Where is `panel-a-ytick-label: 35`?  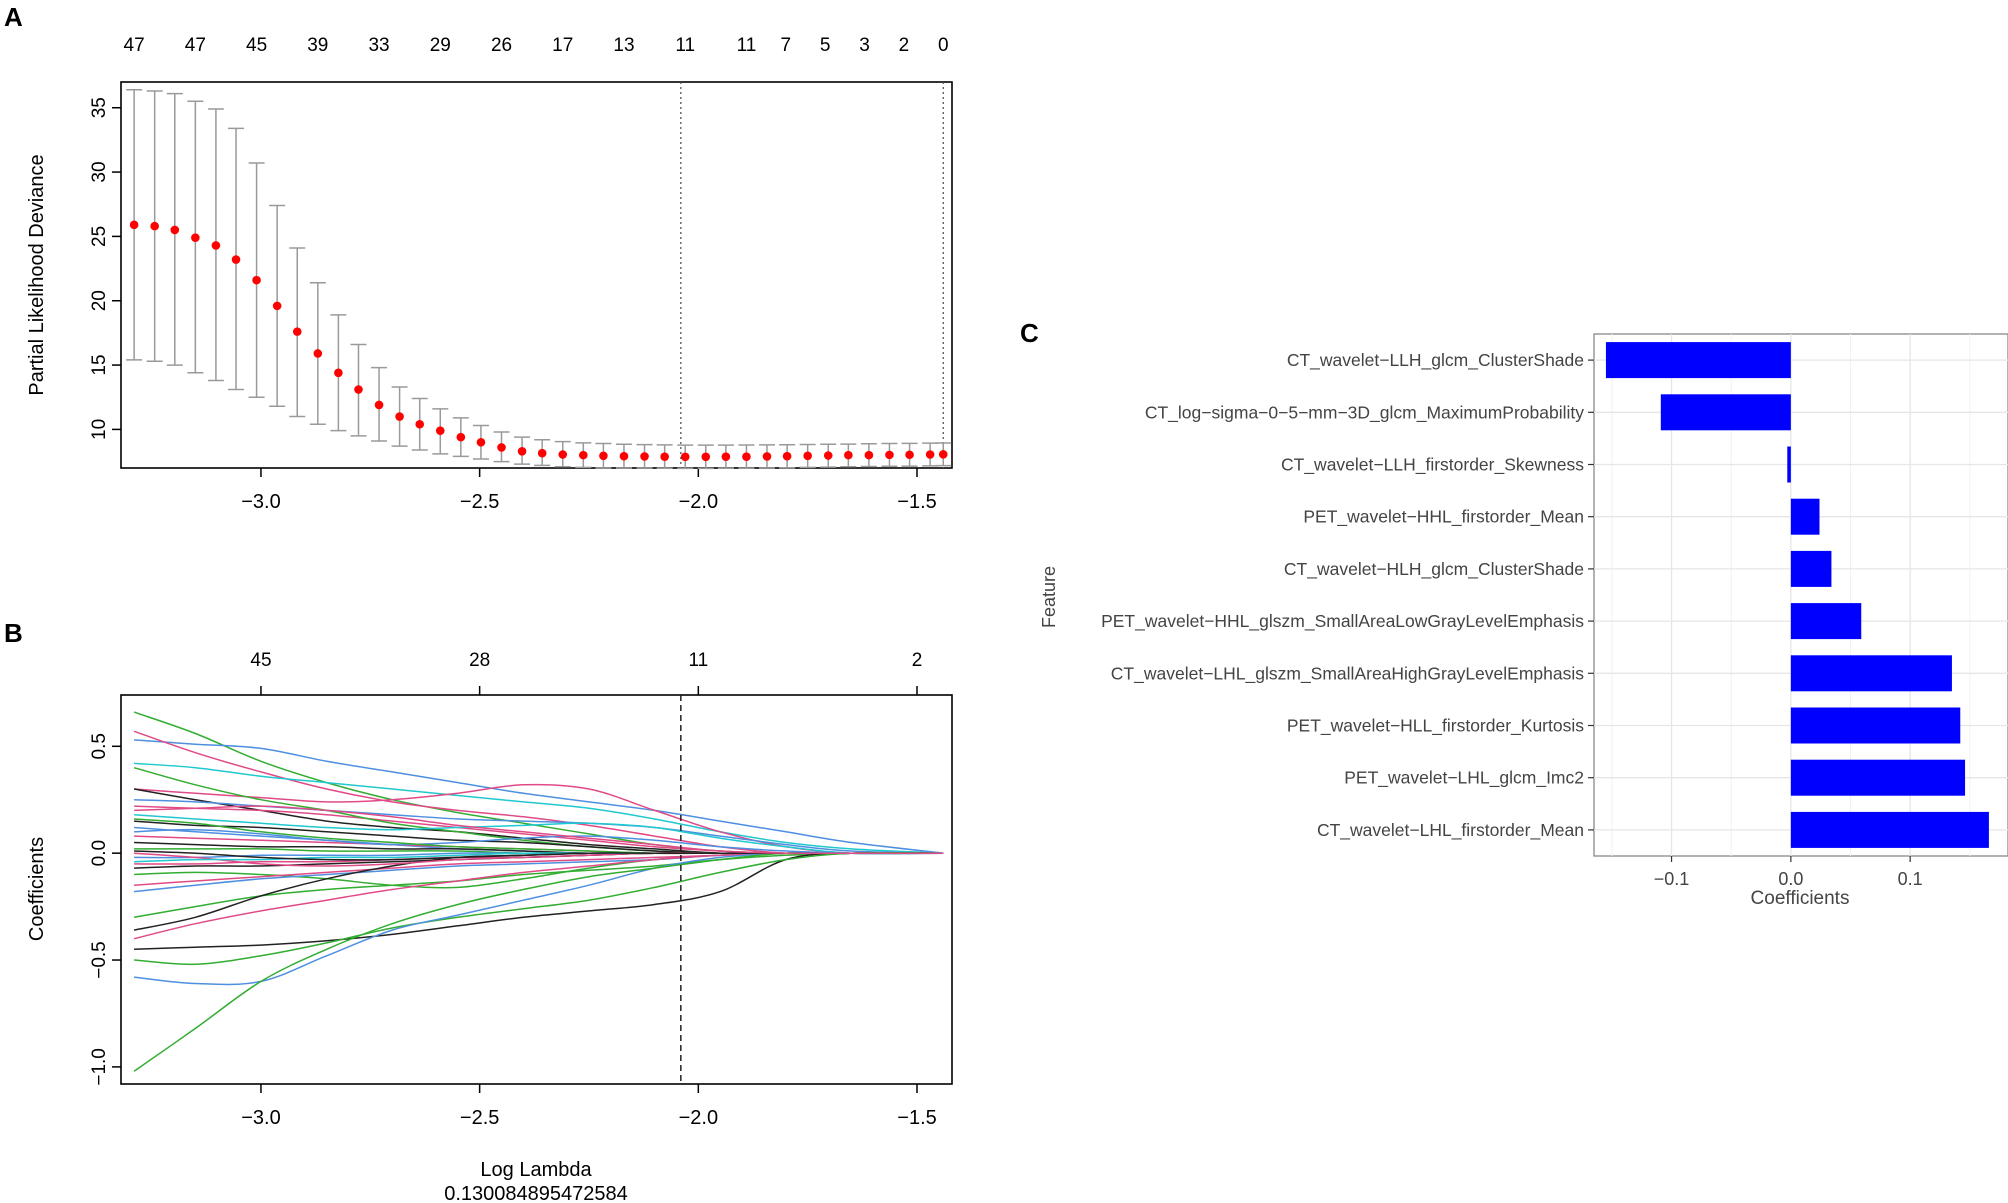 panel-a-ytick-label: 35 is located at coordinates (99, 107).